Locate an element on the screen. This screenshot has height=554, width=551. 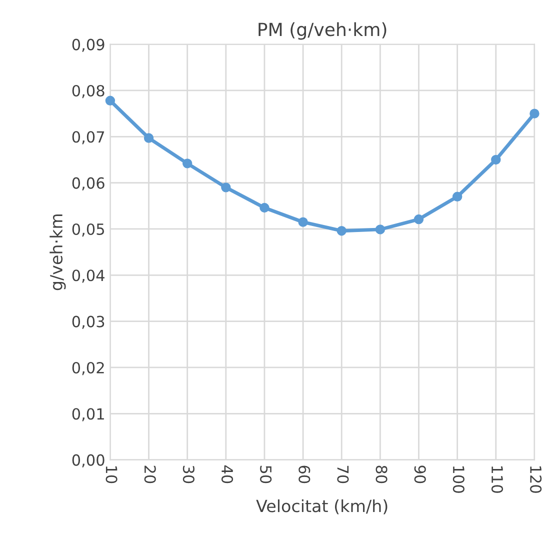
x-axis-title: Velocitat (km/h) is located at coordinates (322, 506).